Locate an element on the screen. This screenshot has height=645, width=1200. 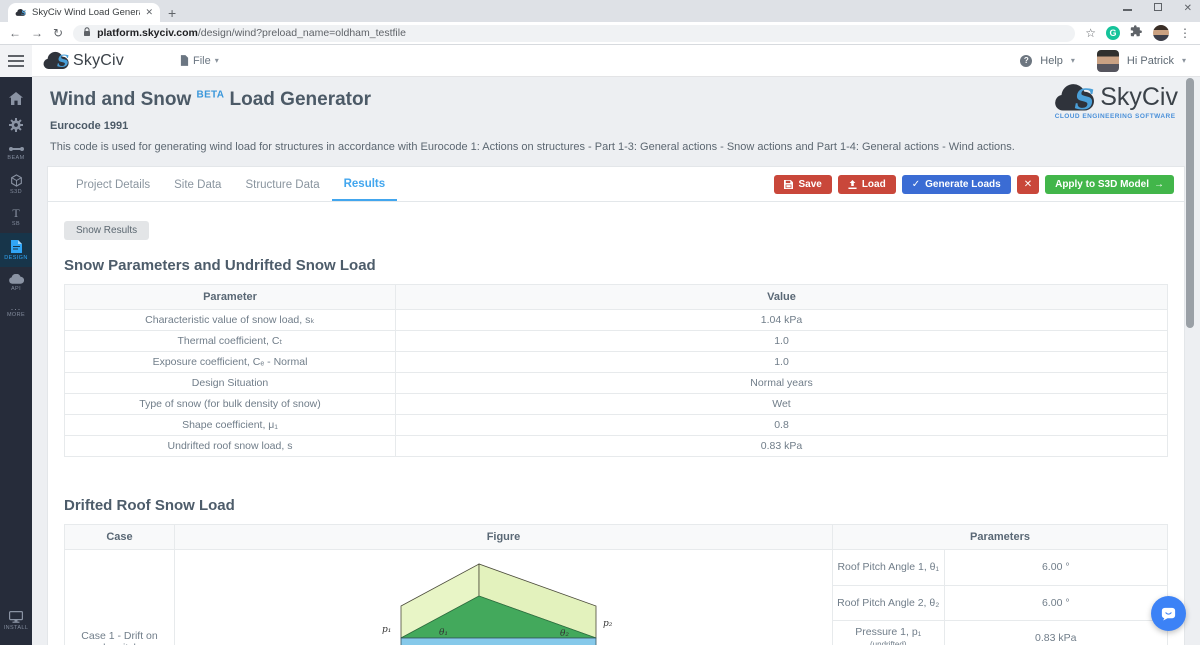
page-scrollbar is located at coordinates (1190, 203).